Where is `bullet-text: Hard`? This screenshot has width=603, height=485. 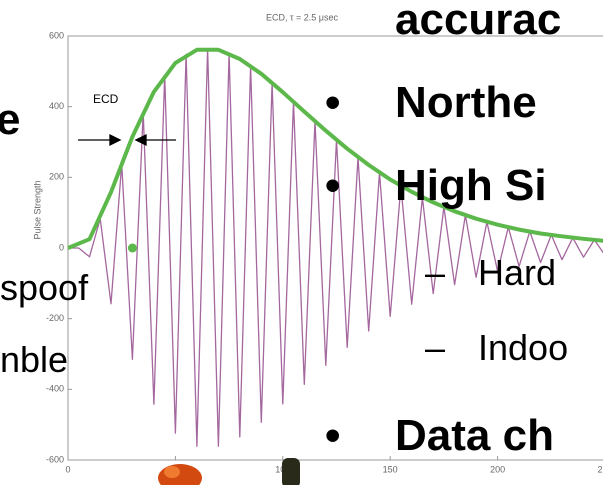 bullet-text: Hard is located at coordinates (517, 272).